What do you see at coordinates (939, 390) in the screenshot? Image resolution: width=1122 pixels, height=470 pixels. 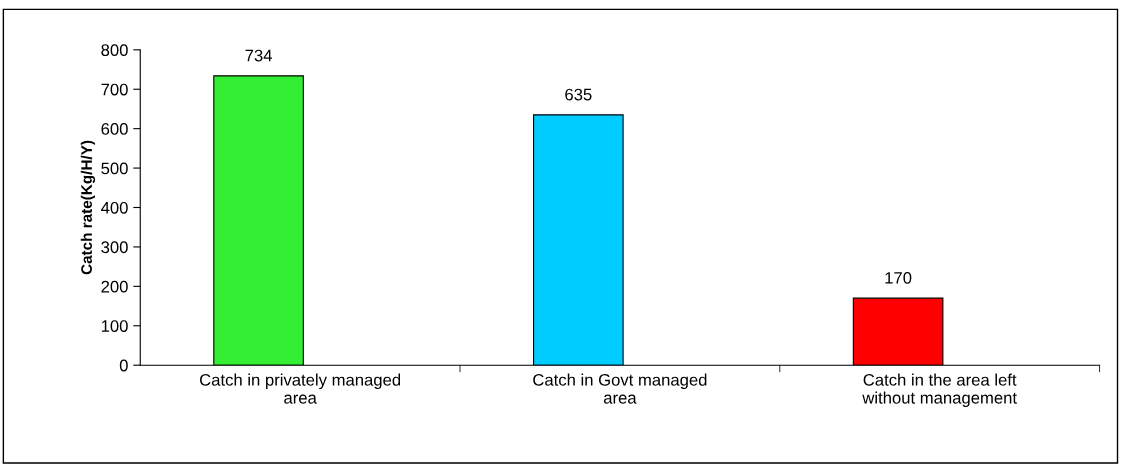 I see `x-tick-label: Catch in the area left without management` at bounding box center [939, 390].